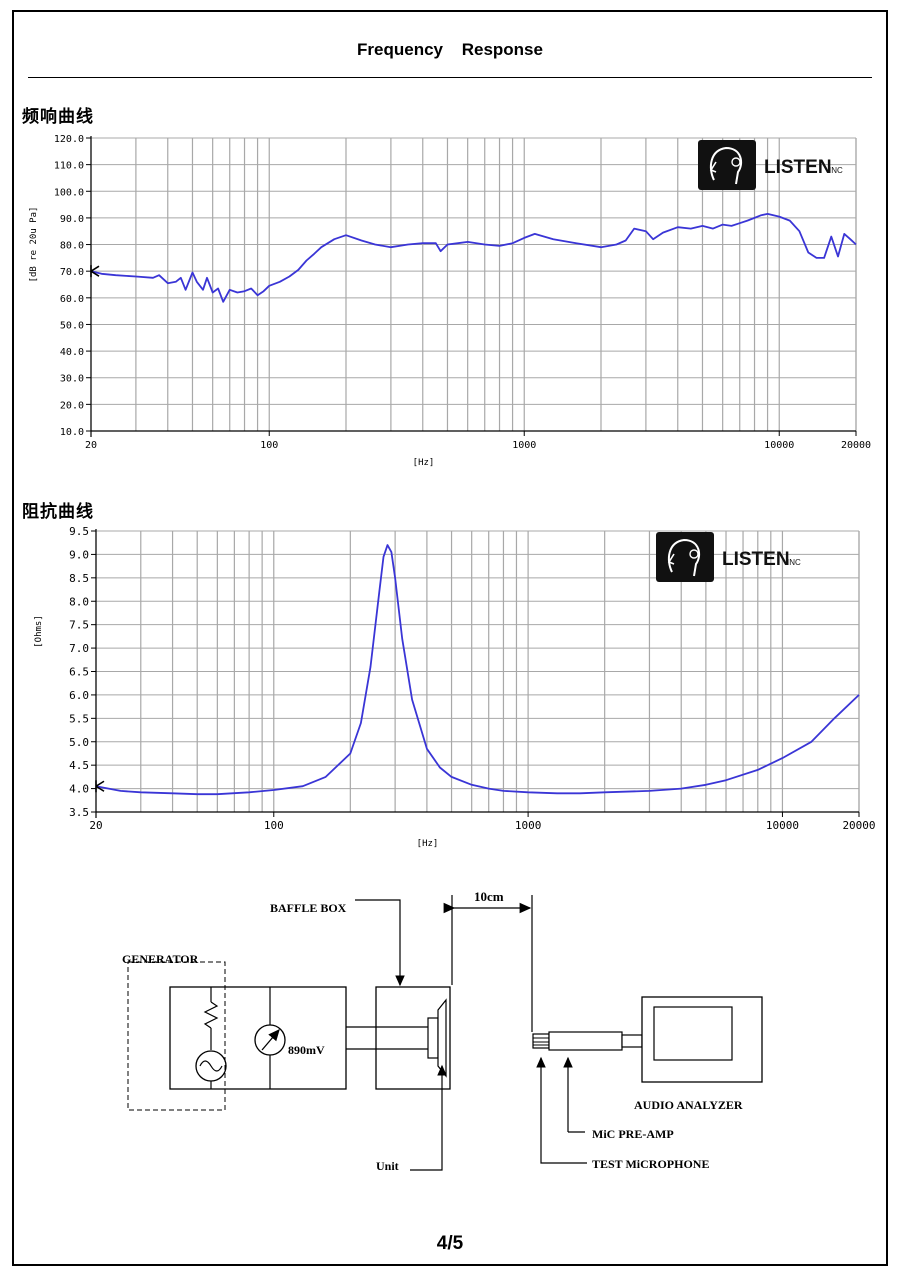 The height and width of the screenshot is (1274, 900). I want to click on y-tick-label: 4.0, so click(79, 789).